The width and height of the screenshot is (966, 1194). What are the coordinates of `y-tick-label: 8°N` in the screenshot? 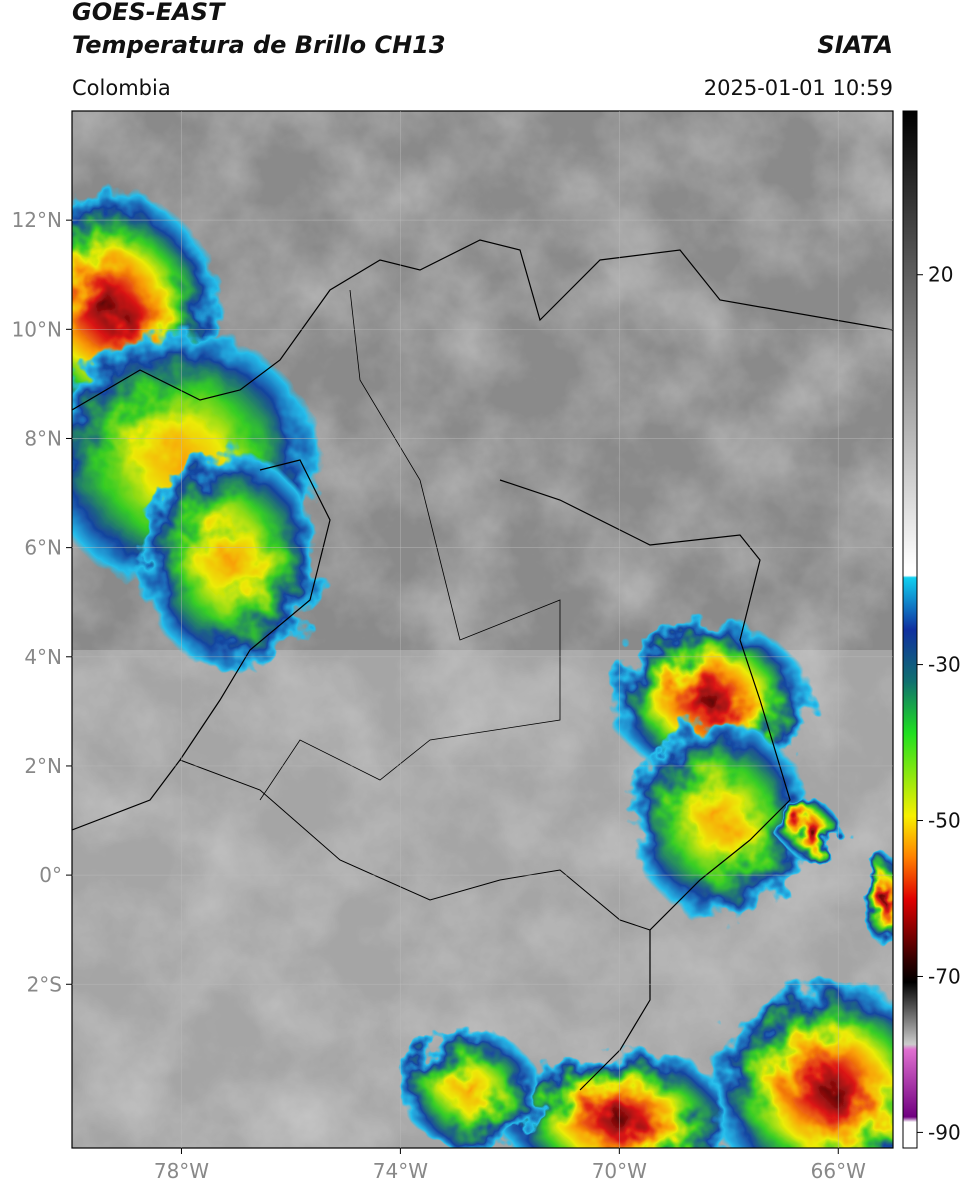 It's located at (43, 438).